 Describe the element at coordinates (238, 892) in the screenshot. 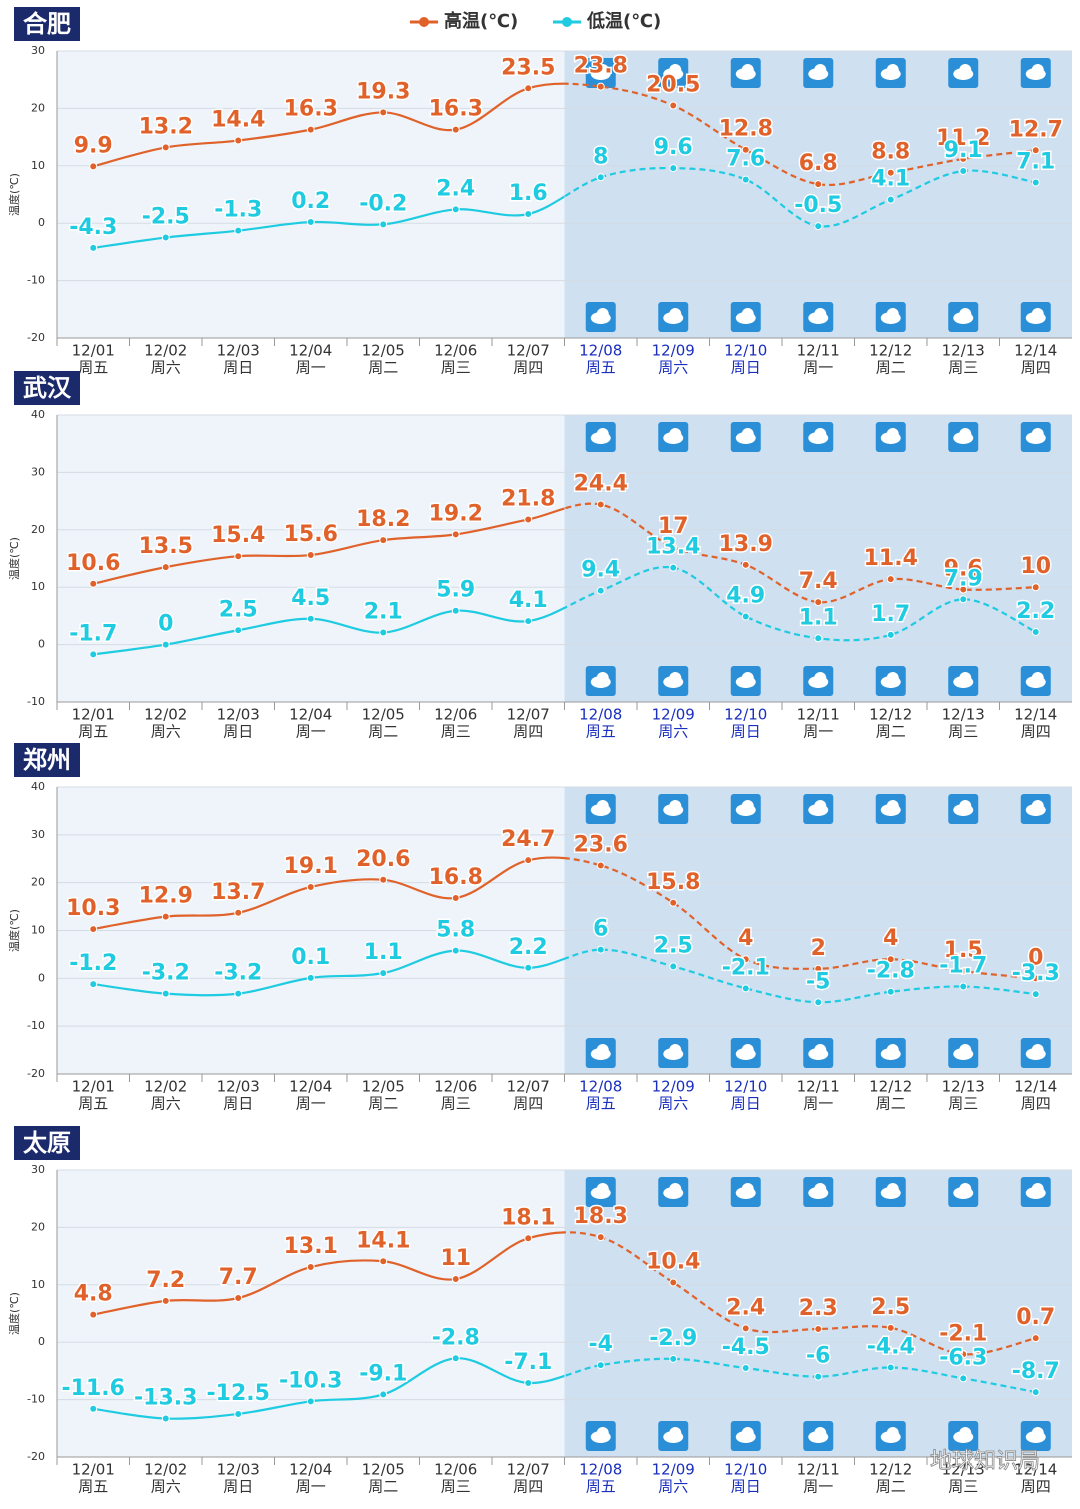

I see `value-label: 13.7` at that location.